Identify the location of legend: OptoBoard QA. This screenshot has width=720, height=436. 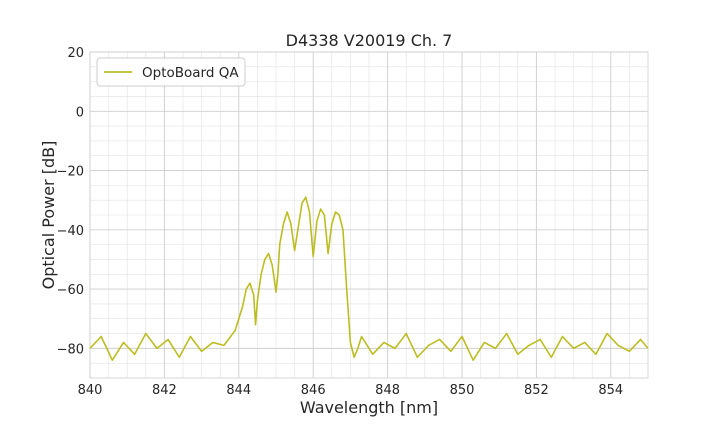
(171, 72).